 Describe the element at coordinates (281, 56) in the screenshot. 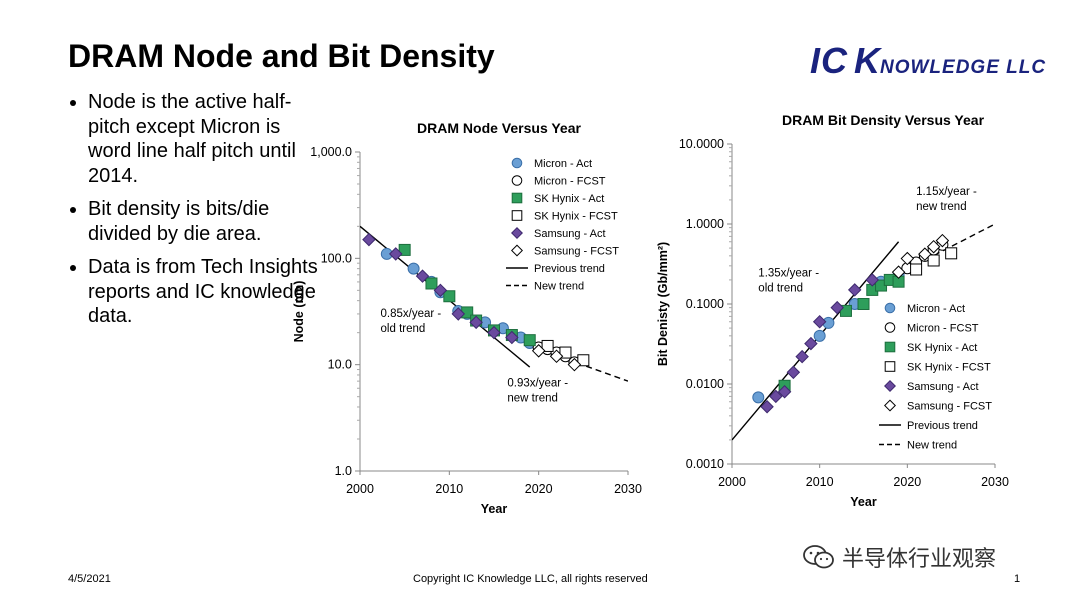

I see `slide-title: DRAM Node and Bit Density` at that location.